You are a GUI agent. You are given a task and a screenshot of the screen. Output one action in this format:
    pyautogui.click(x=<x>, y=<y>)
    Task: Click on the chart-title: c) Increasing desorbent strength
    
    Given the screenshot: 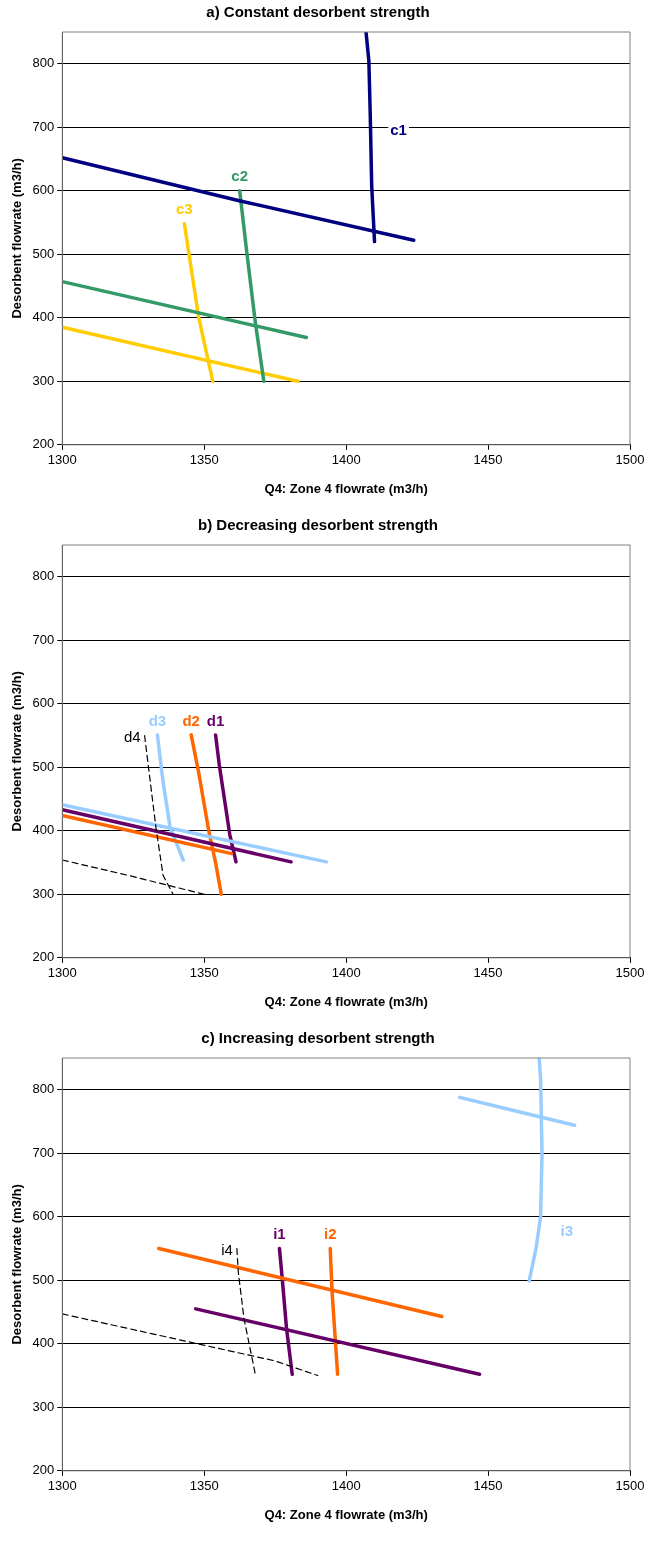 What is the action you would take?
    pyautogui.click(x=318, y=1038)
    